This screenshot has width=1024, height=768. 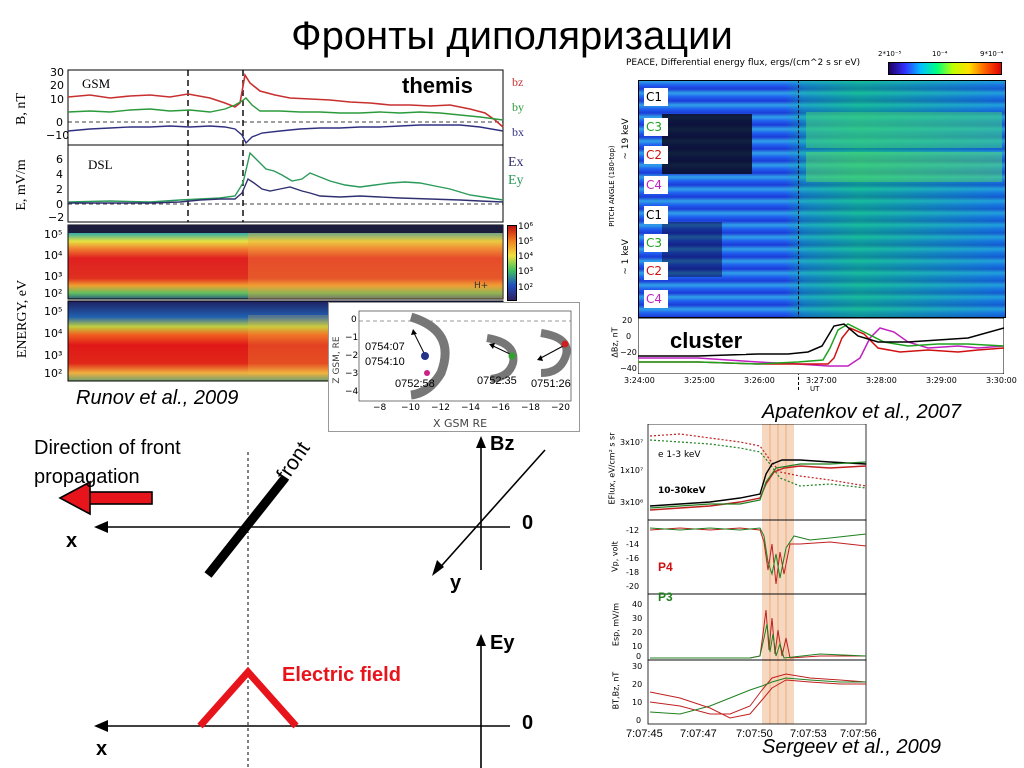 I want to click on sergeev-bt-tick: 30, so click(x=637, y=666).